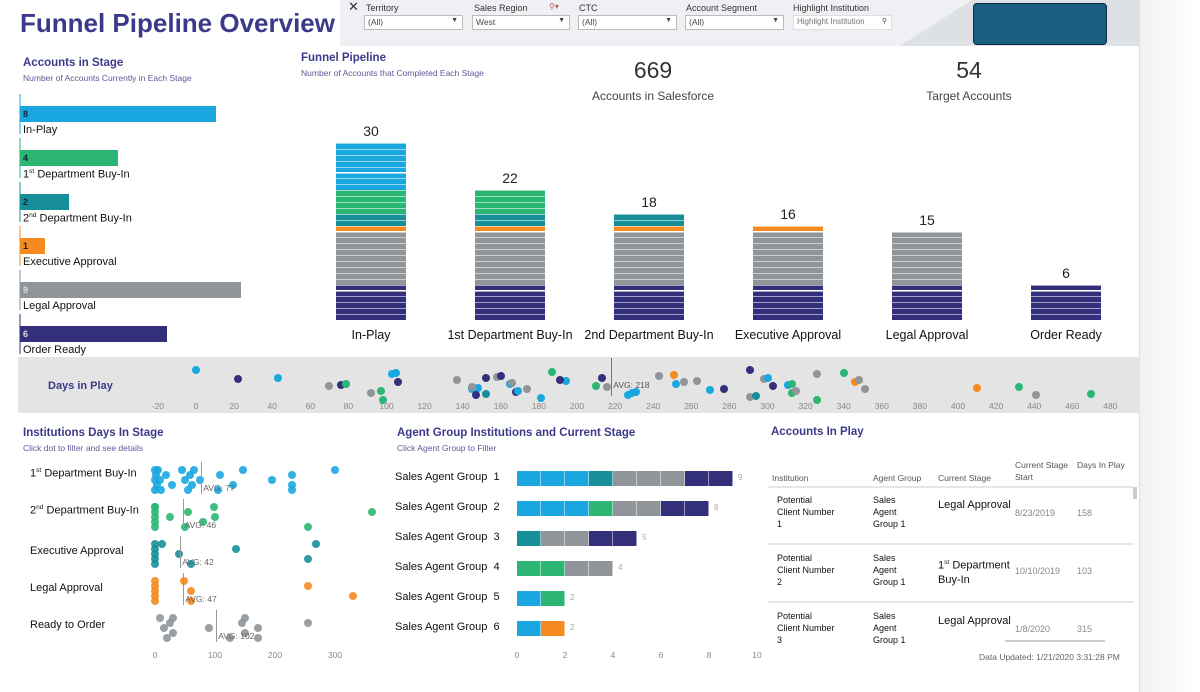 The height and width of the screenshot is (692, 1200). I want to click on filter-sales-region-select: West ▼, so click(521, 22).